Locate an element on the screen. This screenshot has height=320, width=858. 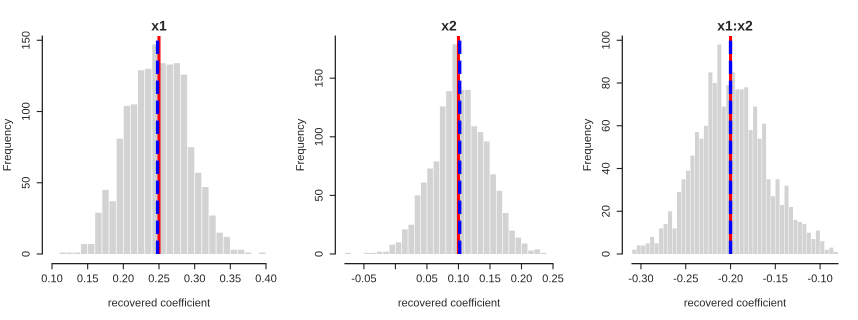
x-tick-label: -0.05 is located at coordinates (364, 278).